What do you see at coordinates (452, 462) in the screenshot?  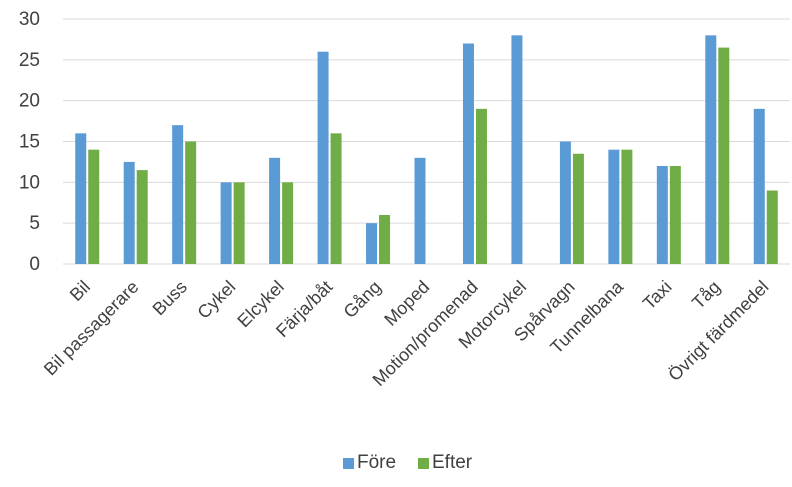 I see `legend-label: Efter` at bounding box center [452, 462].